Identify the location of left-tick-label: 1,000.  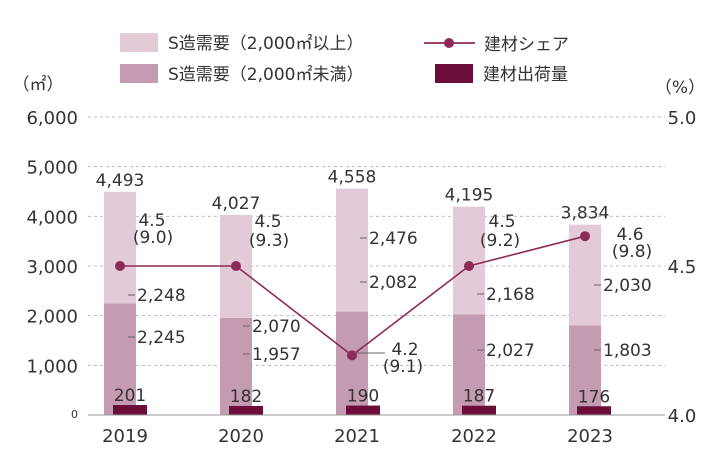
(52, 366).